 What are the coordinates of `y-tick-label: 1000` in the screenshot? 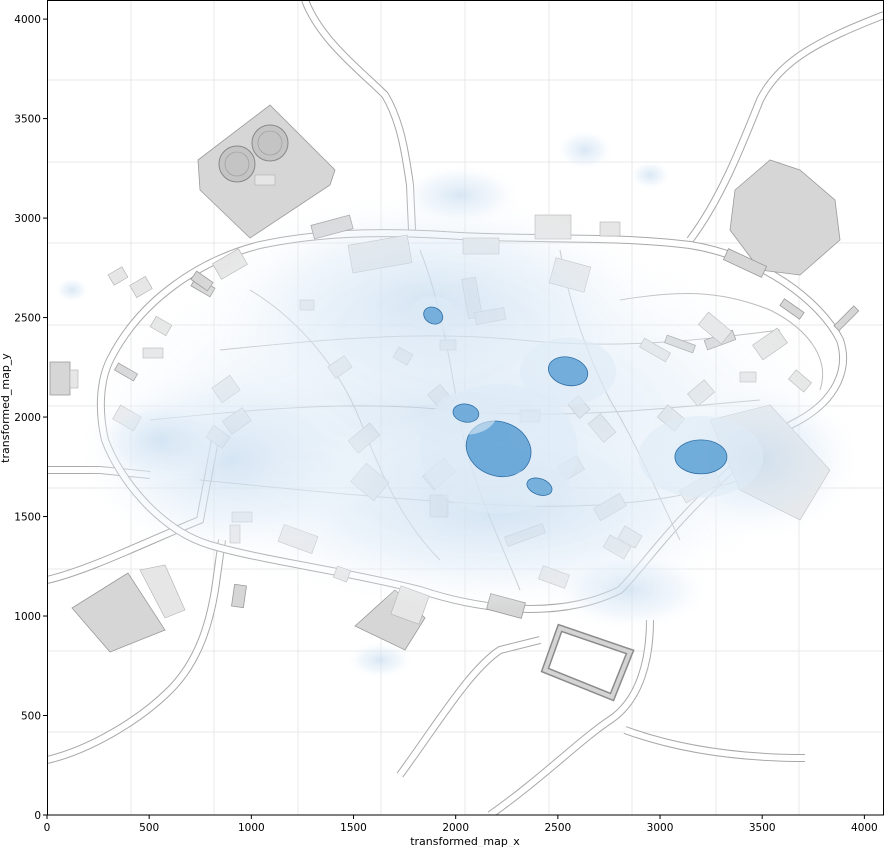 It's located at (27, 617).